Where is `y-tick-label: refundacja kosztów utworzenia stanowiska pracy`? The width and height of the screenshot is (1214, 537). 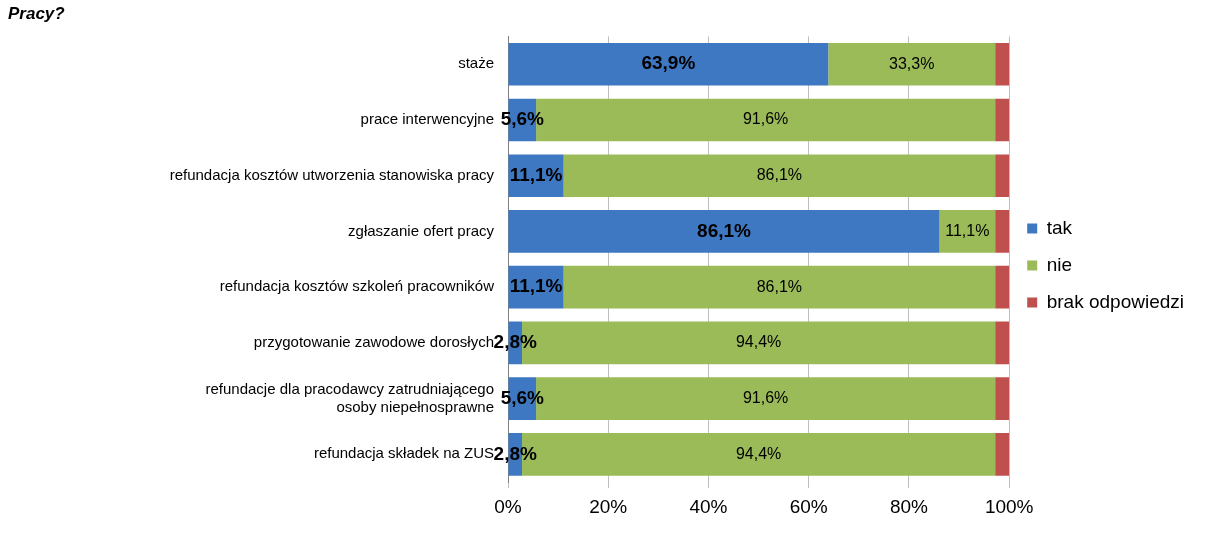
y-tick-label: refundacja kosztów utworzenia stanowiska pracy is located at coordinates (332, 174).